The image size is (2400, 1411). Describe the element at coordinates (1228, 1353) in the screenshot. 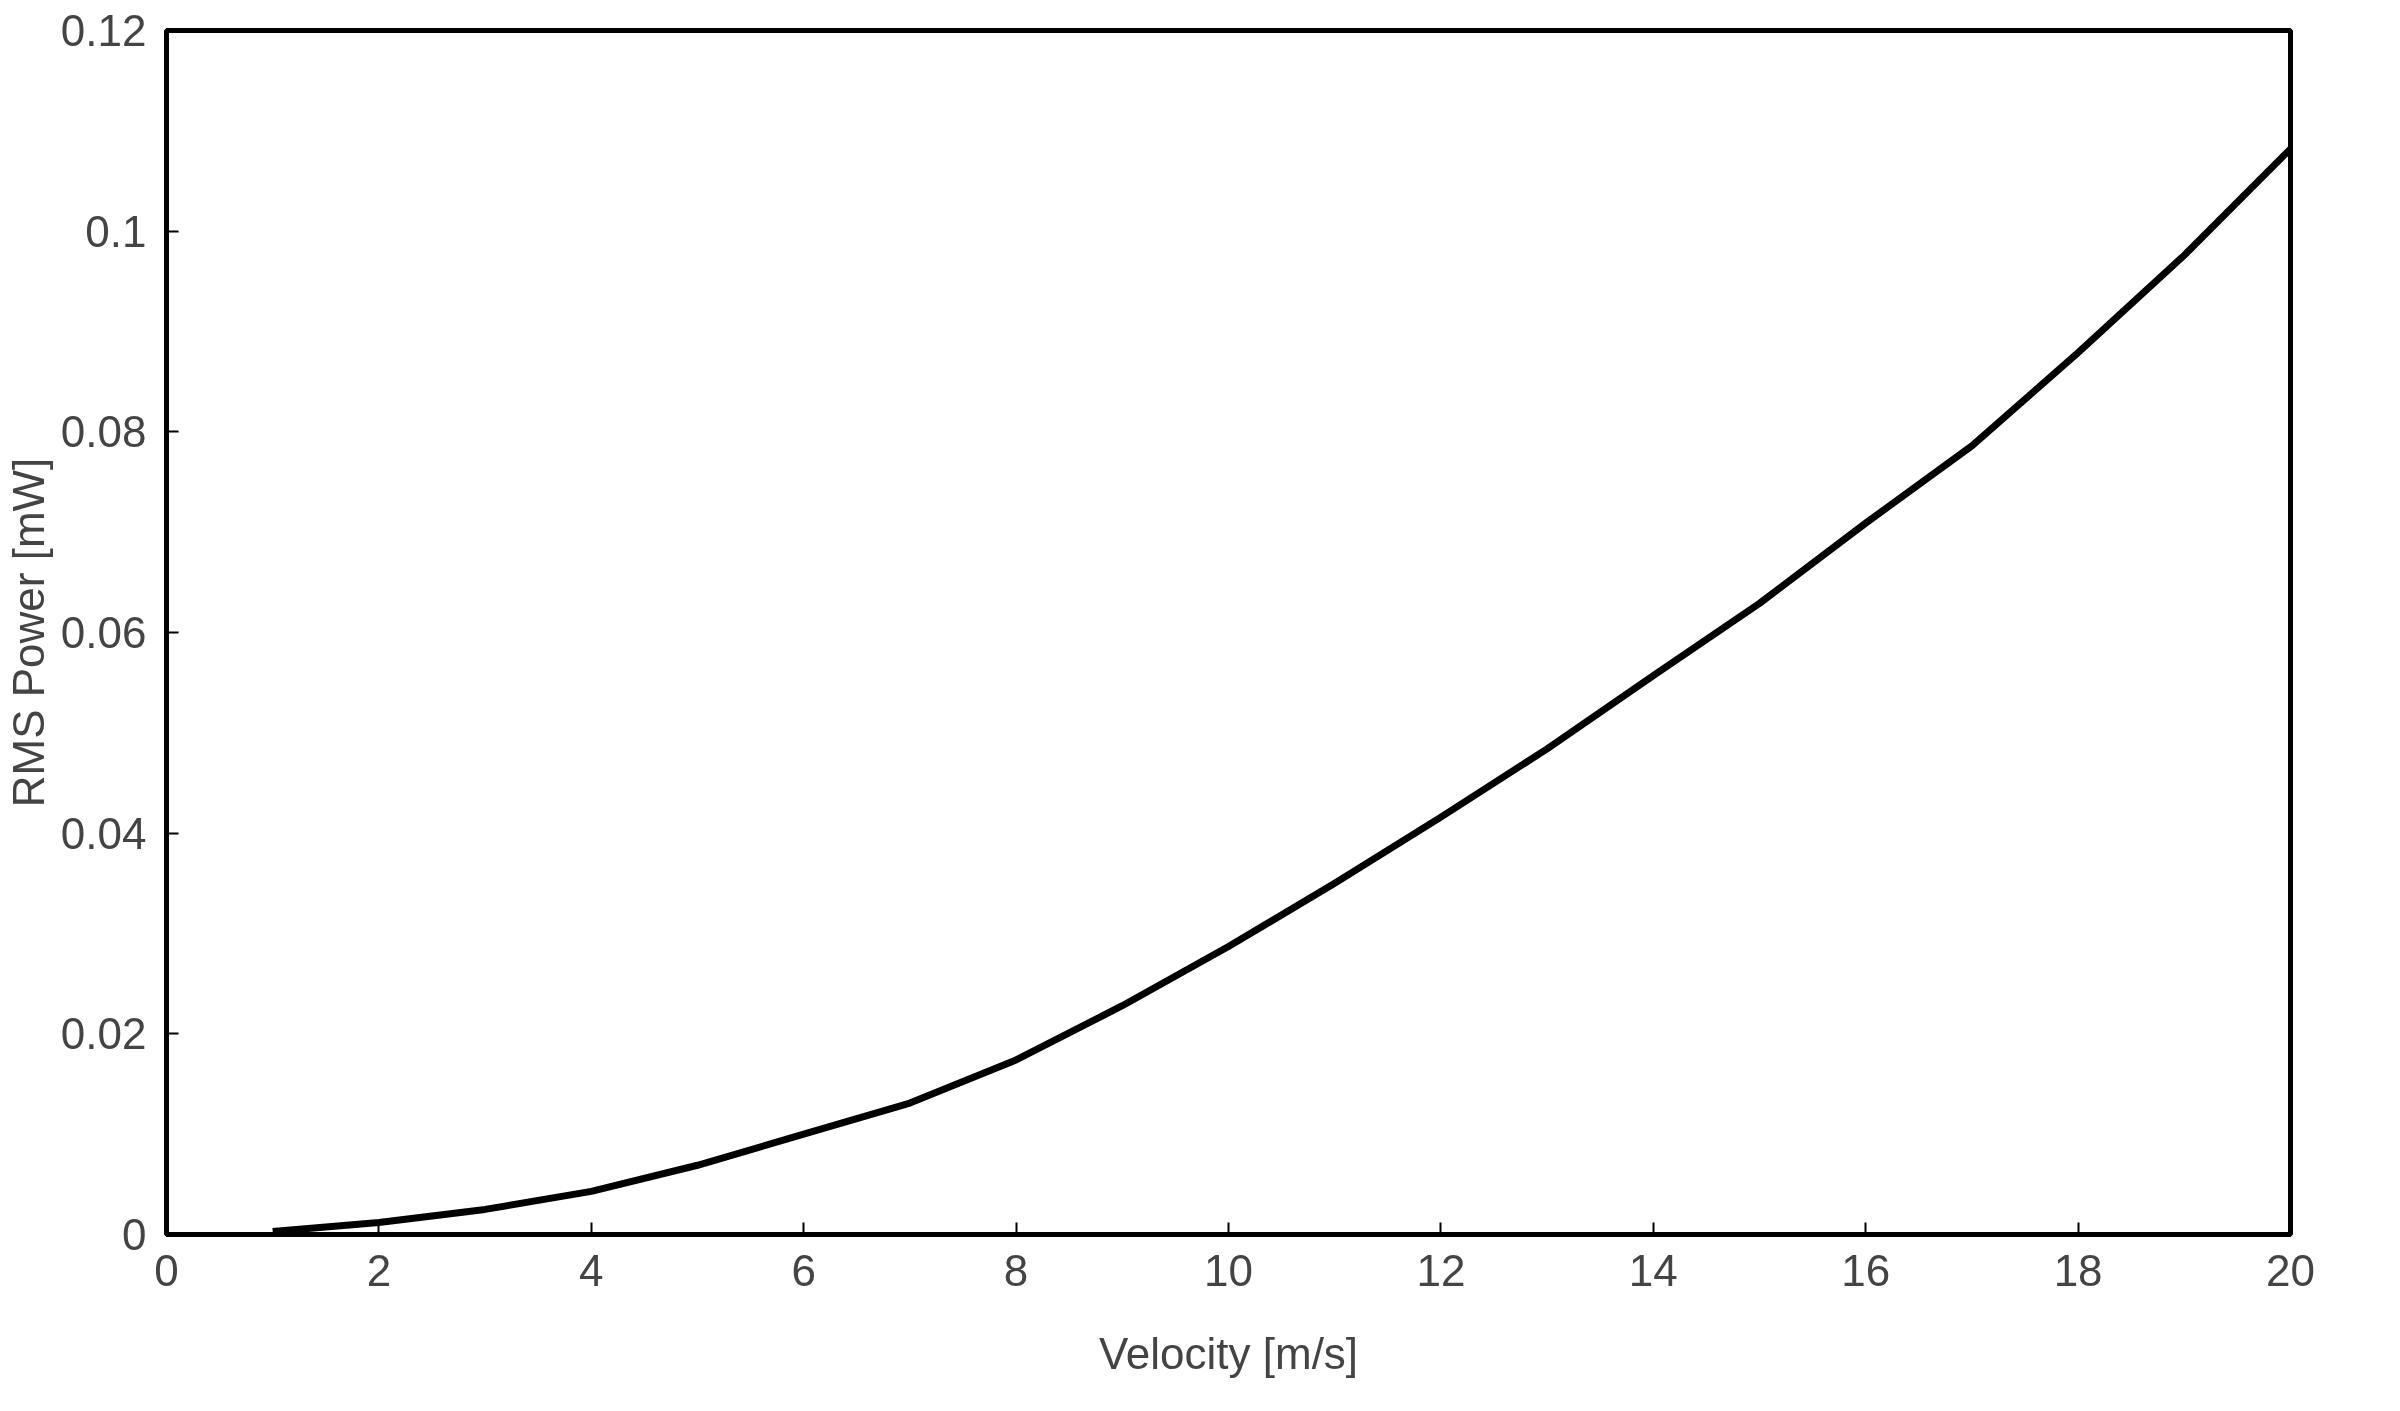

I see `x-axis-title: Velocity [m/s]` at that location.